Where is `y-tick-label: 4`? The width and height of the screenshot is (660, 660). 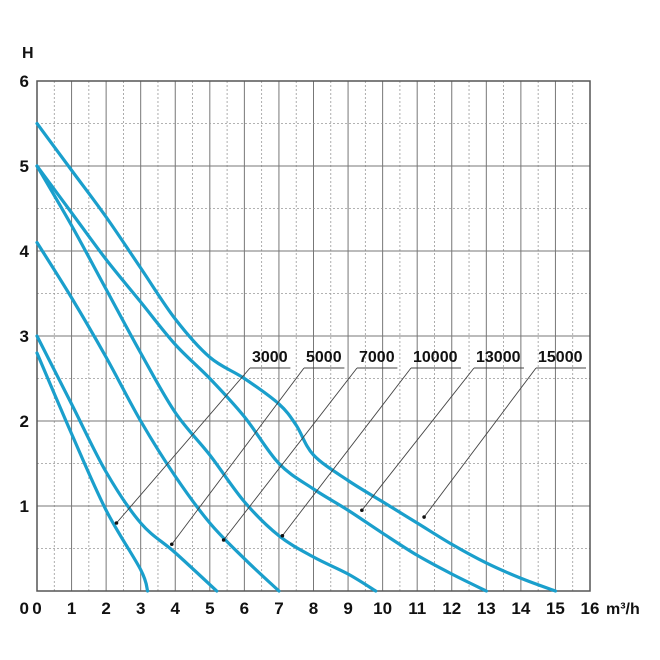 y-tick-label: 4 is located at coordinates (25, 251).